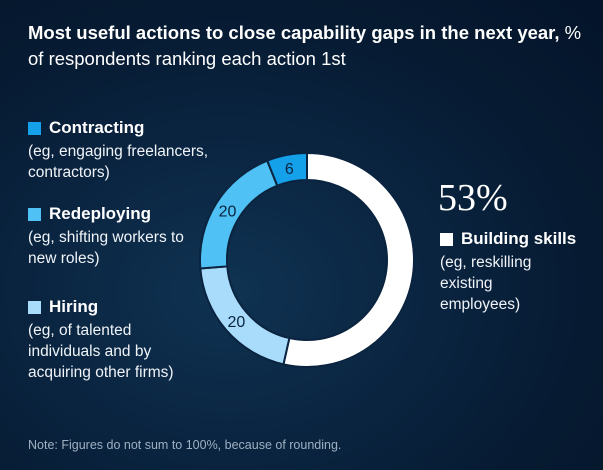 This screenshot has width=603, height=470. What do you see at coordinates (100, 213) in the screenshot?
I see `legend-label-redeploying: Redeploying` at bounding box center [100, 213].